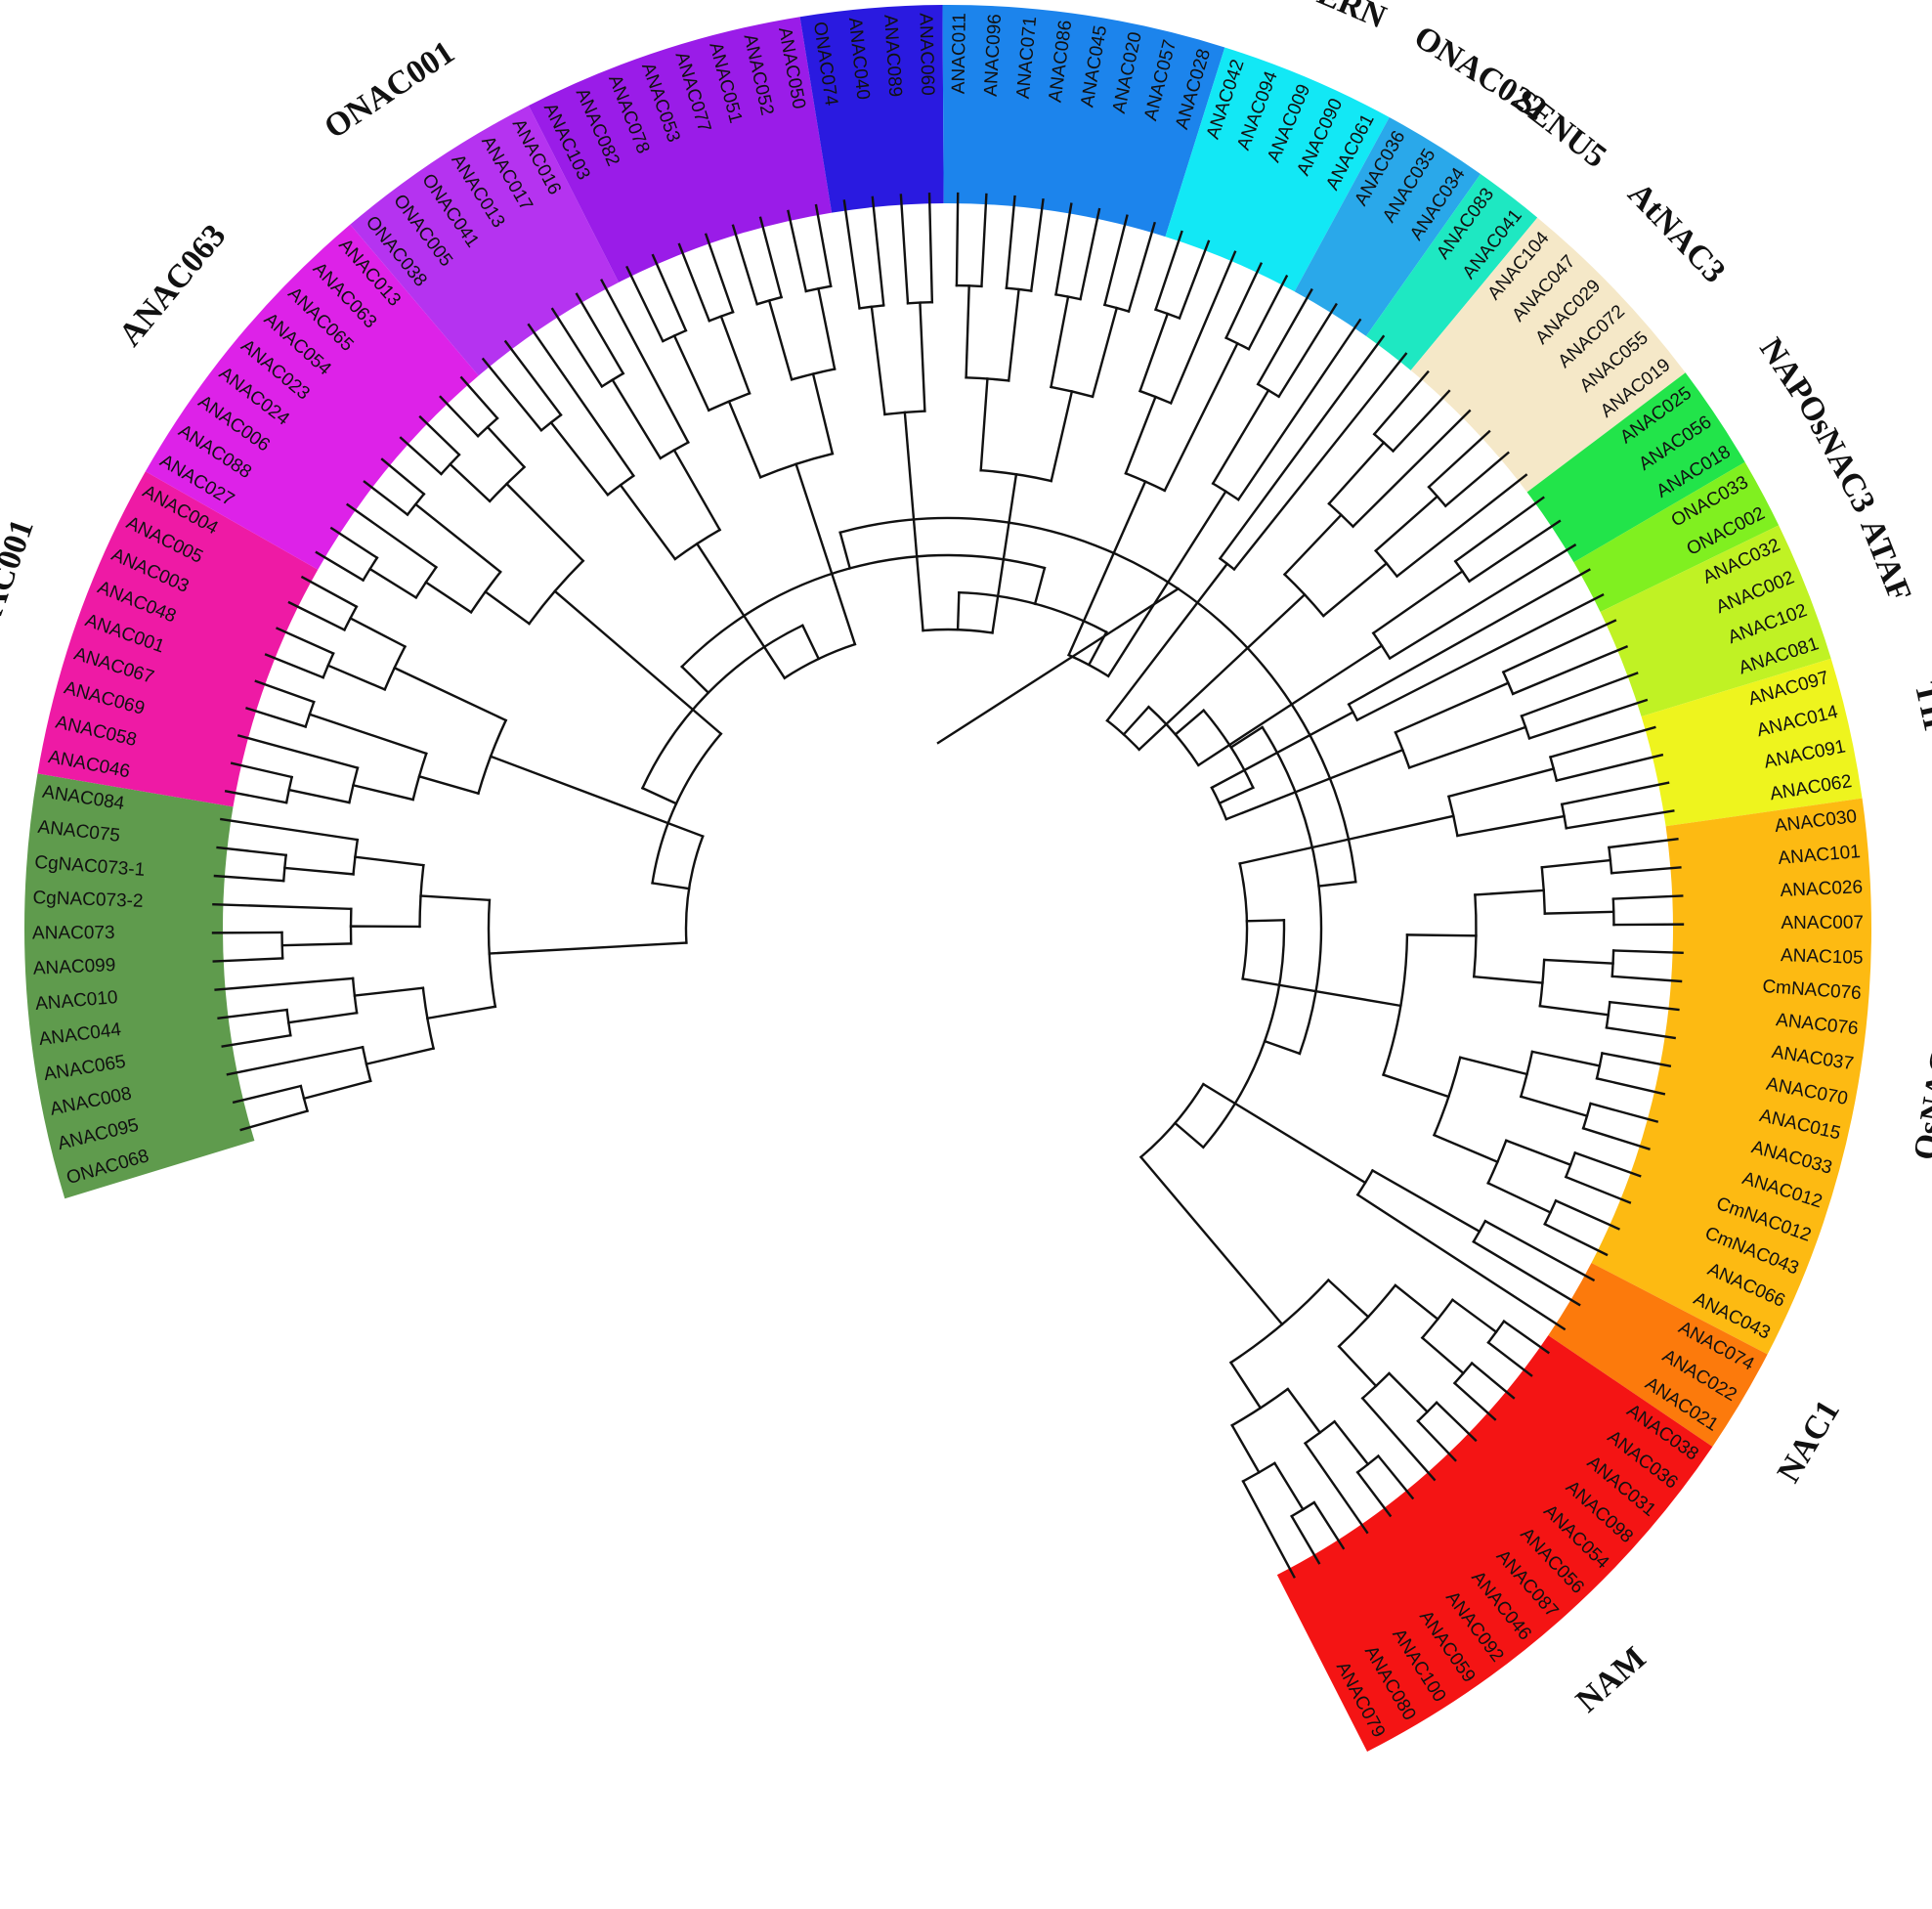  Describe the element at coordinates (1677, 537) in the screenshot. I see `clade-sector-osnac3` at that location.